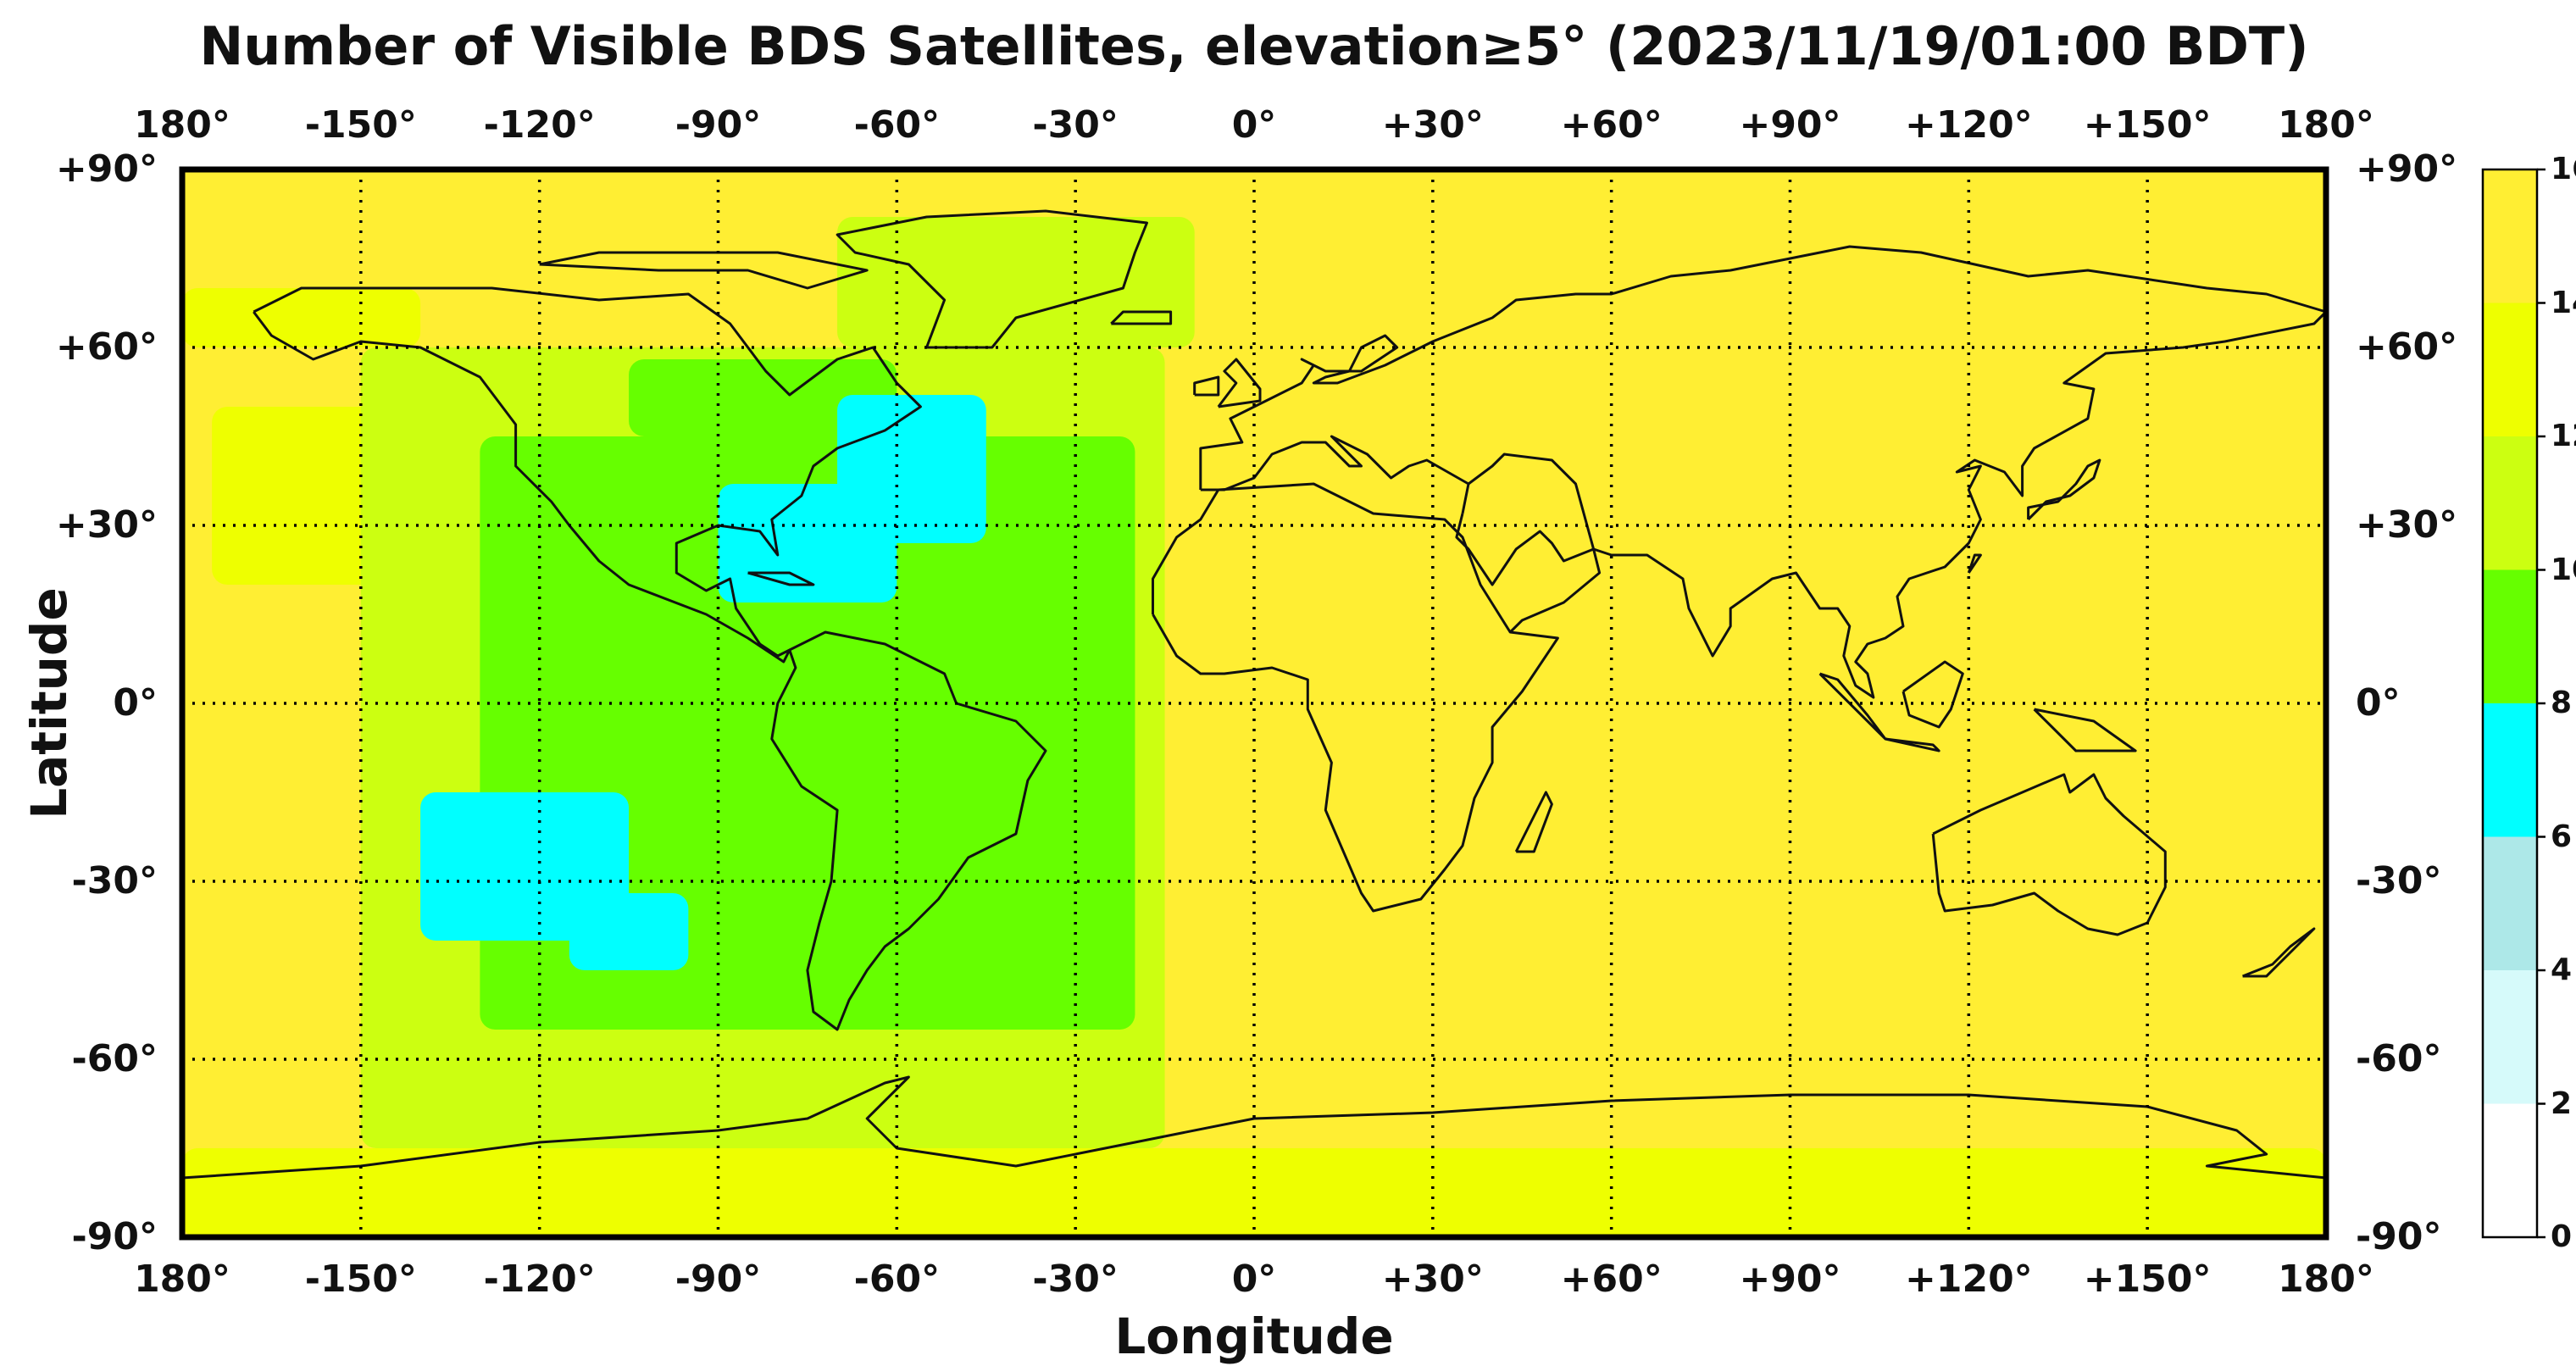  Describe the element at coordinates (2147, 125) in the screenshot. I see `lon-tick-label-top: +150°` at that location.